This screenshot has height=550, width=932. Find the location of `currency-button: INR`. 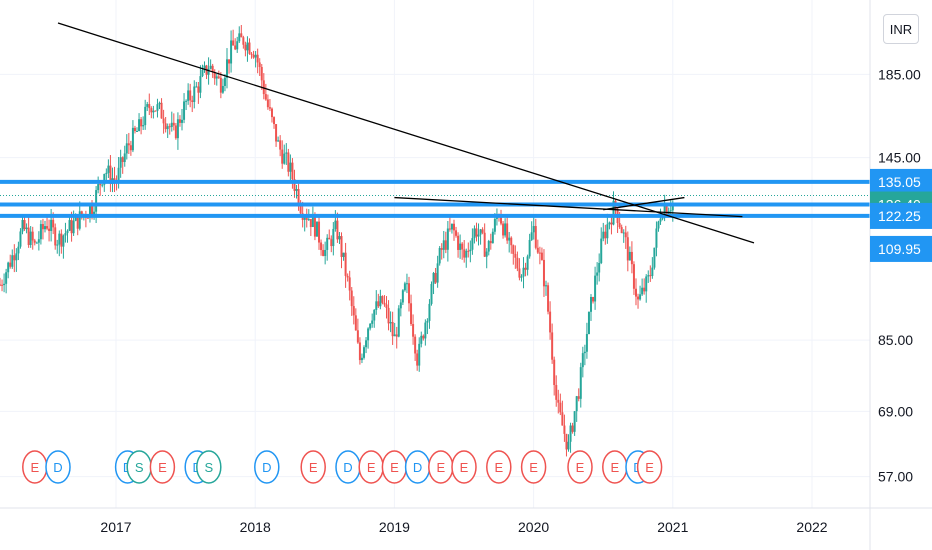

currency-button: INR is located at coordinates (901, 29).